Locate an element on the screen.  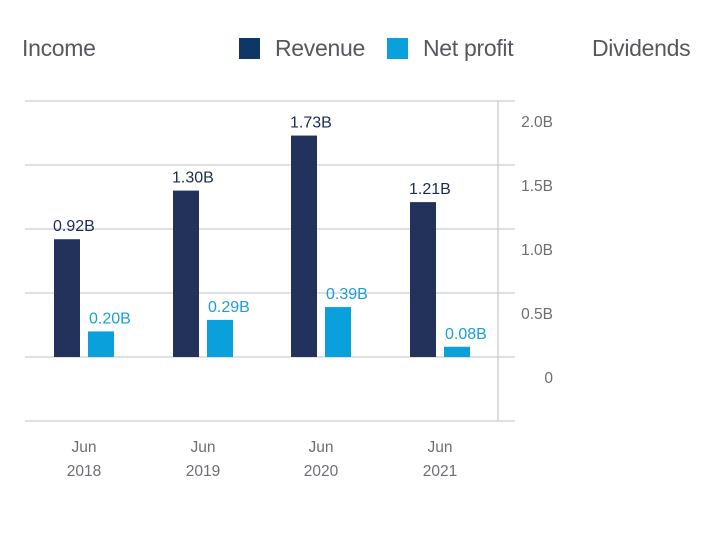
tab-dividends: Dividends is located at coordinates (641, 48).